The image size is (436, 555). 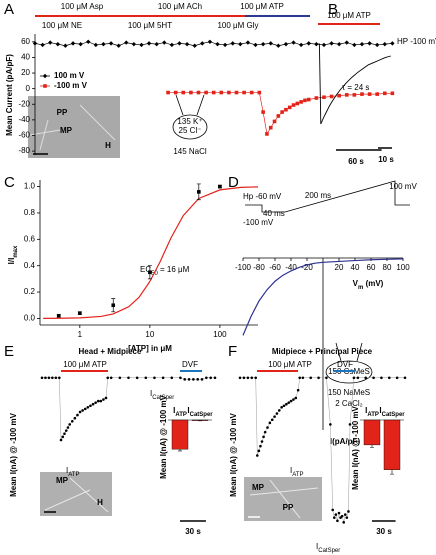 I want to click on solution-label: 145 NaCl, so click(x=190, y=151).